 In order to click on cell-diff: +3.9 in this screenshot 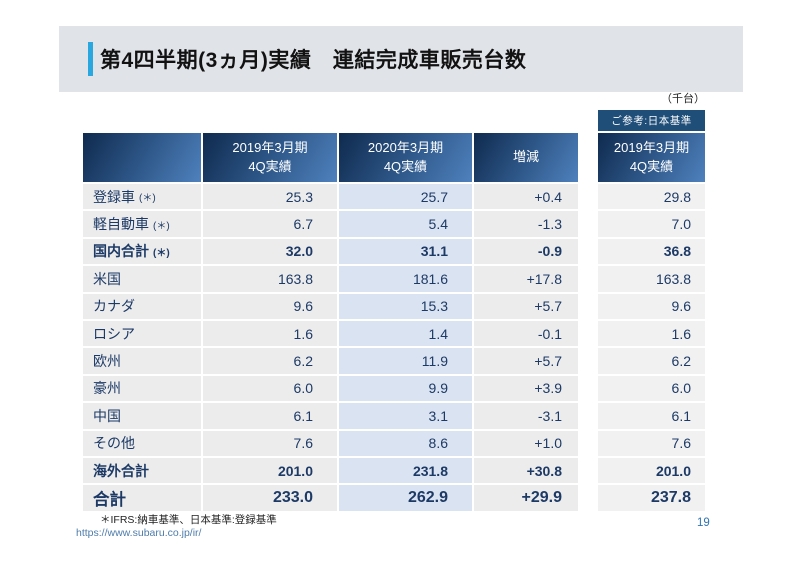, I will do `click(526, 388)`.